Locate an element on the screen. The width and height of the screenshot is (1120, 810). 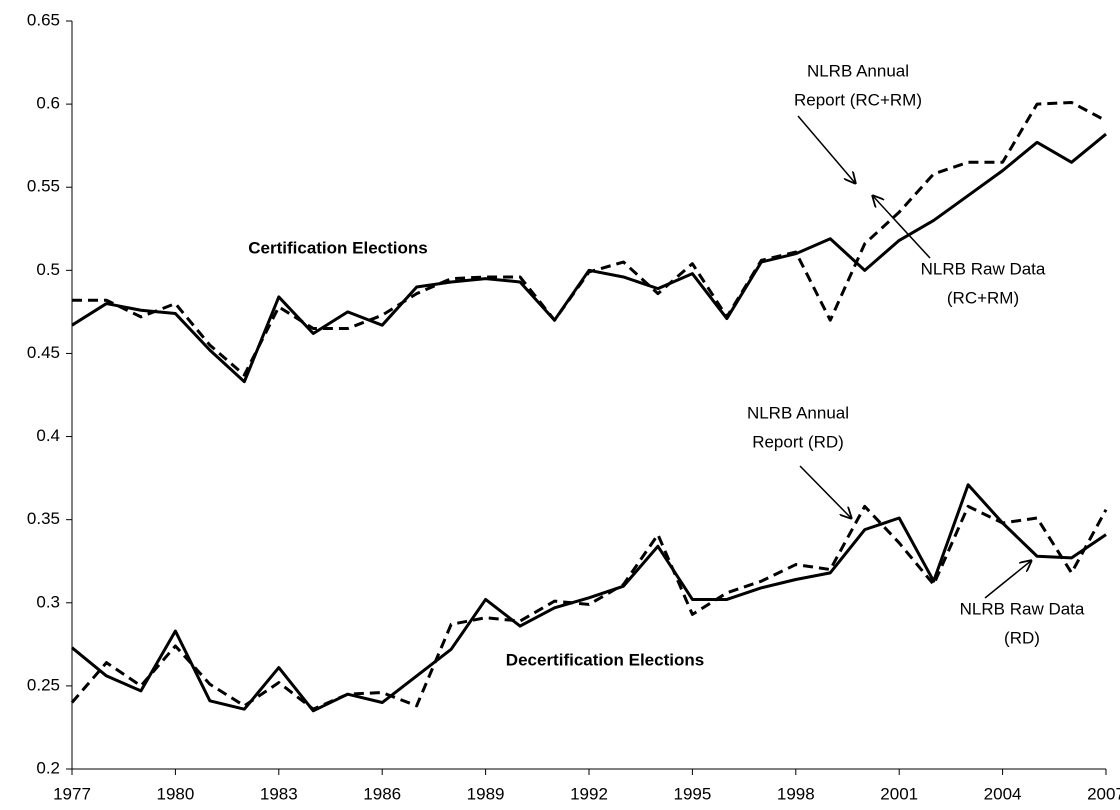
y-tick-label: 0.4 is located at coordinates (48, 435).